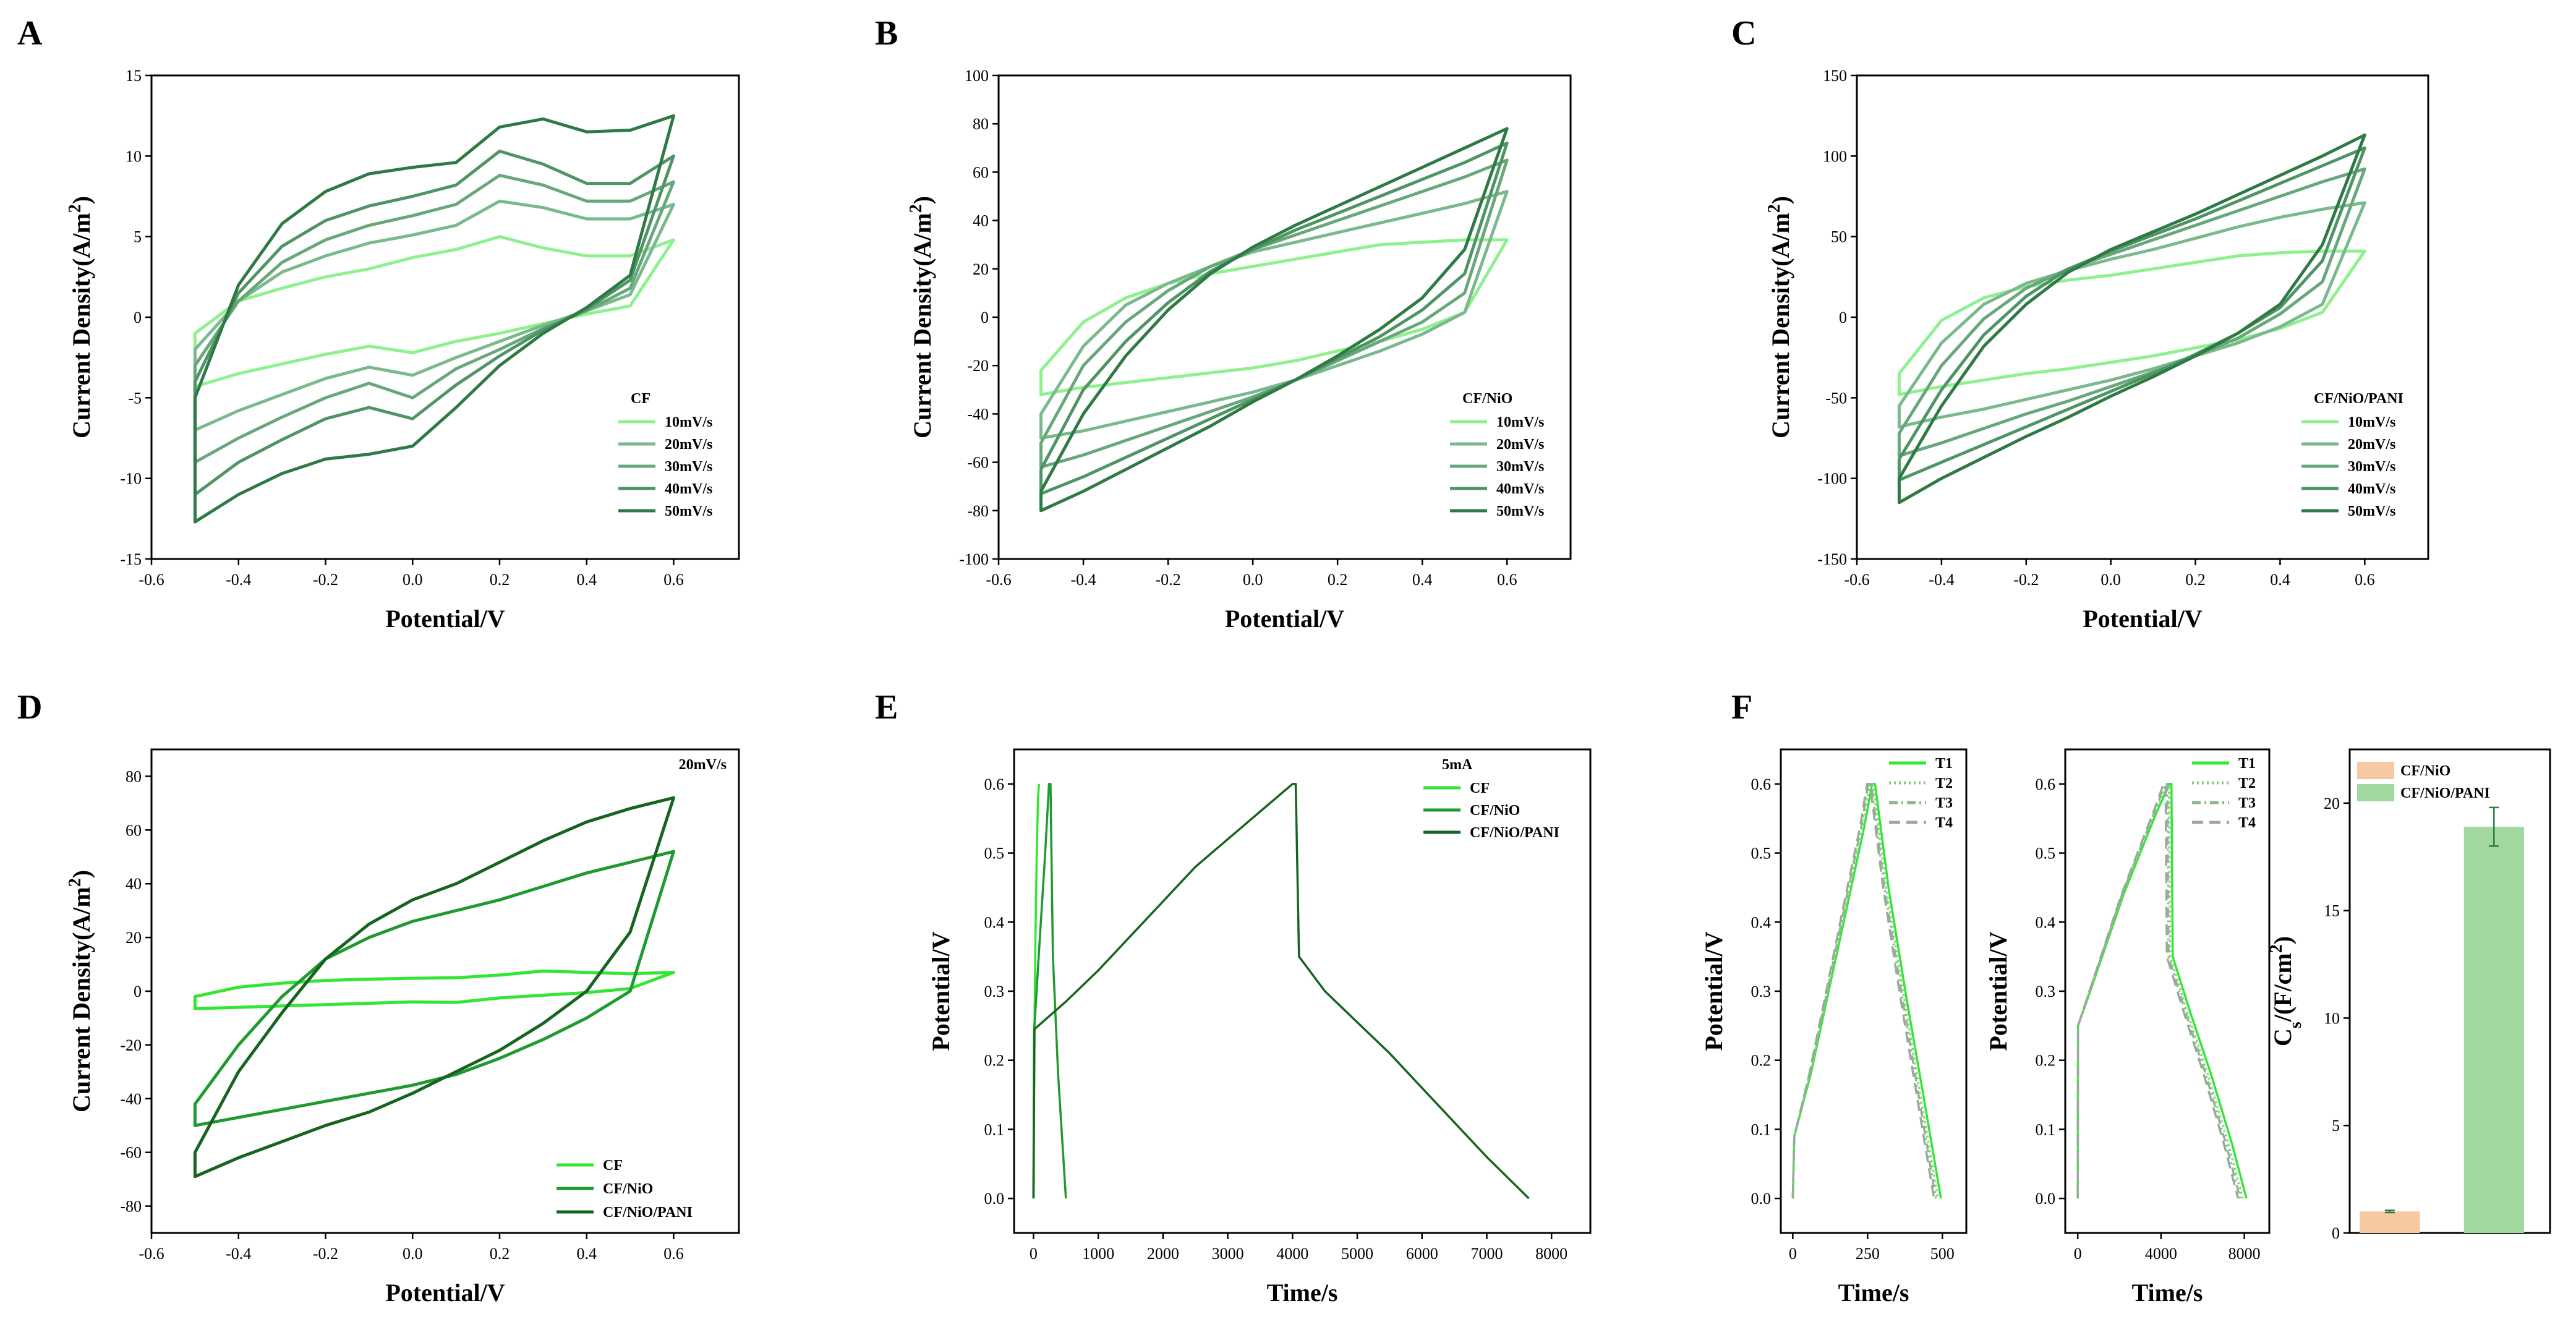 The height and width of the screenshot is (1322, 2576). I want to click on x-tick-label: 8000, so click(1551, 1254).